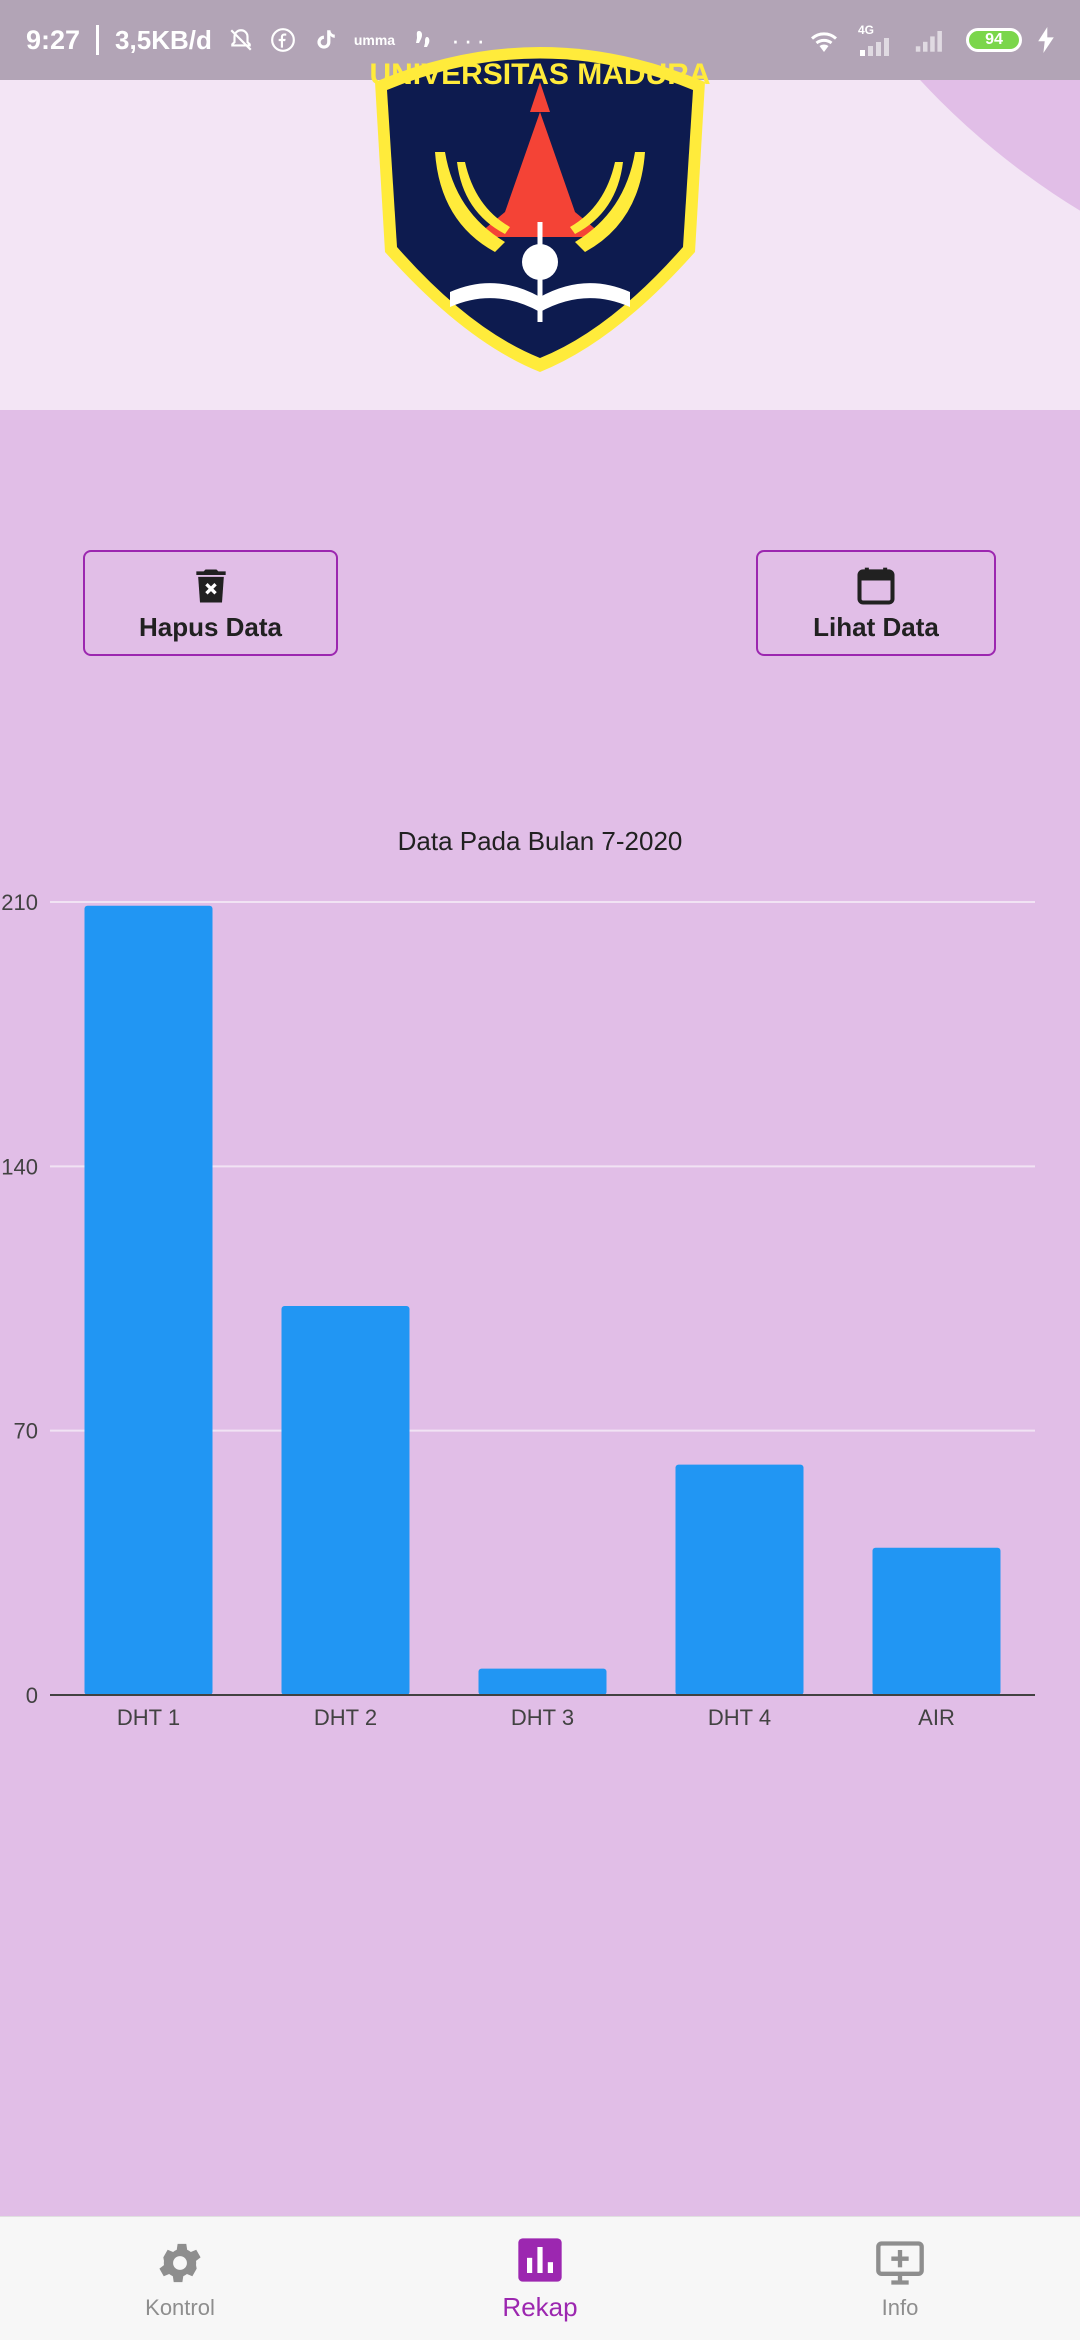  Describe the element at coordinates (739, 1717) in the screenshot. I see `x-tick-label: DHT 4` at that location.